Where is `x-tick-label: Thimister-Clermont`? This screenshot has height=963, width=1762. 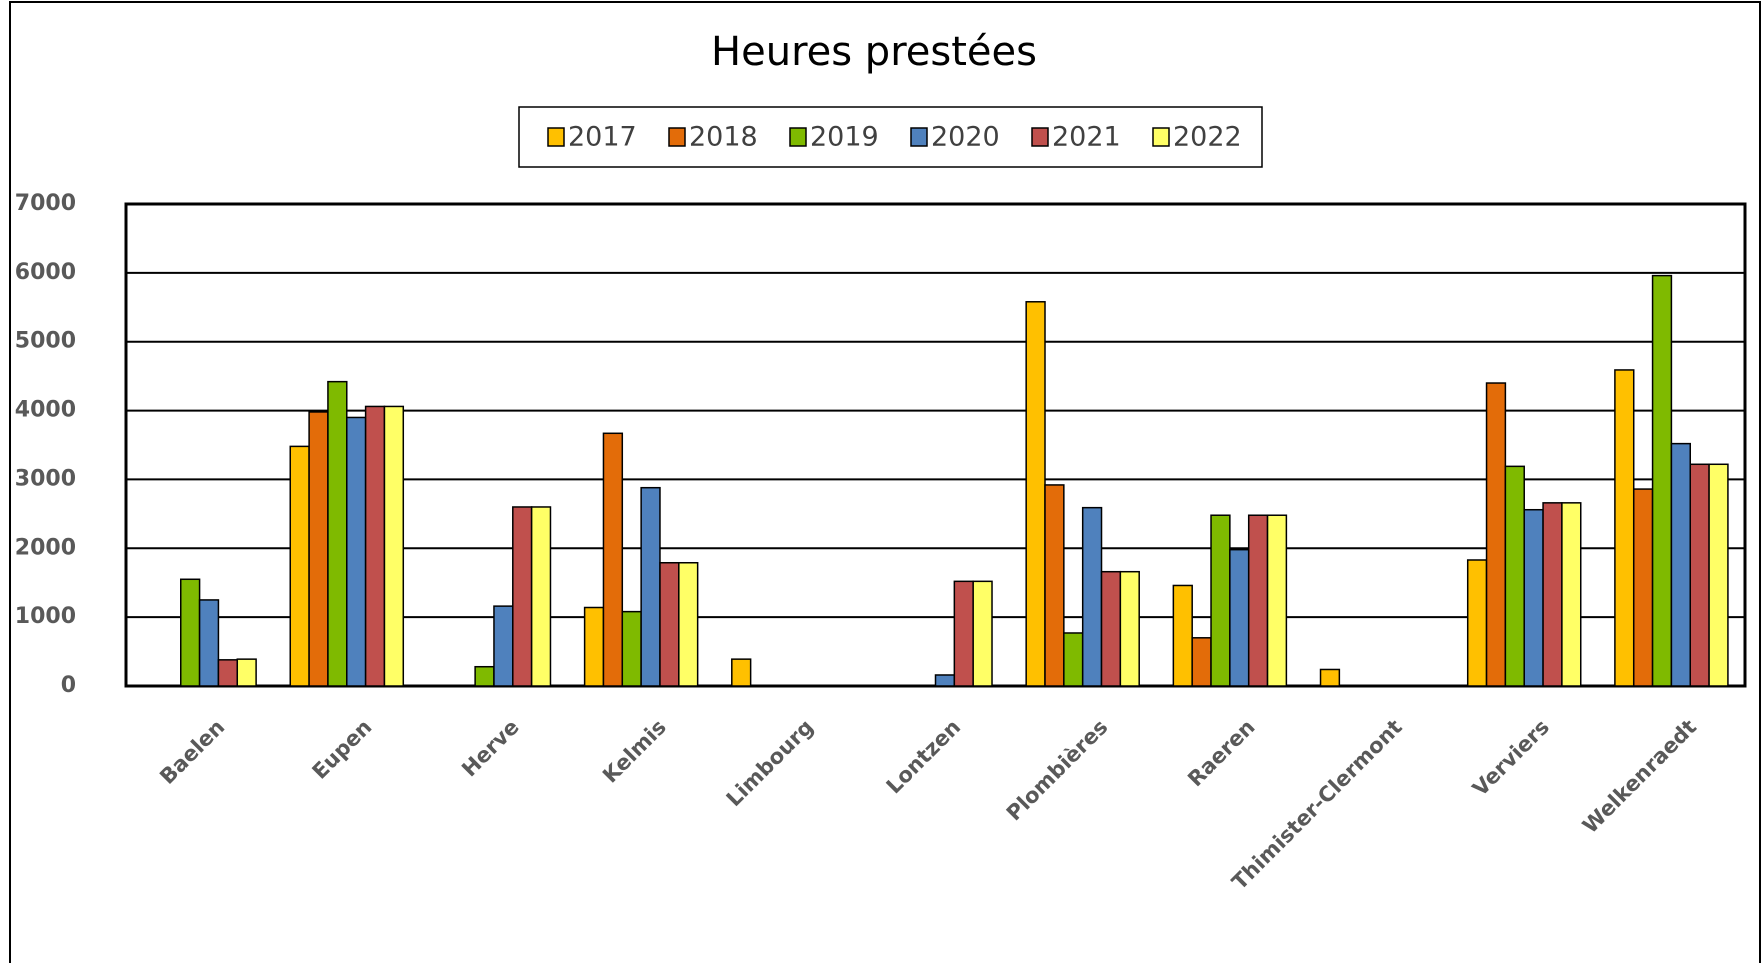 x-tick-label: Thimister-Clermont is located at coordinates (1317, 805).